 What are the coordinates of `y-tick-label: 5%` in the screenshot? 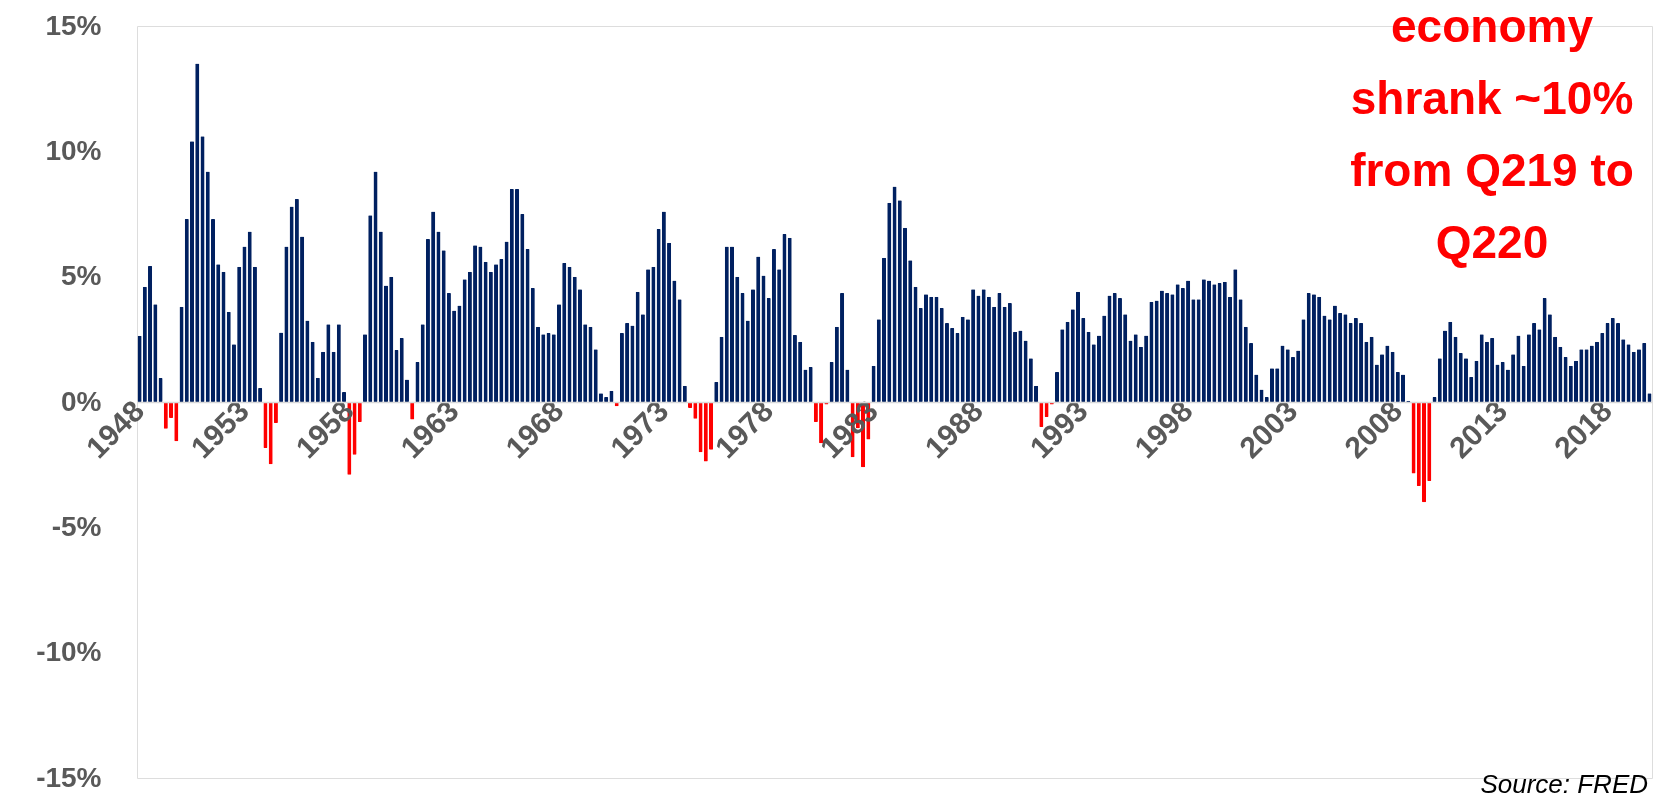 It's located at (81, 276).